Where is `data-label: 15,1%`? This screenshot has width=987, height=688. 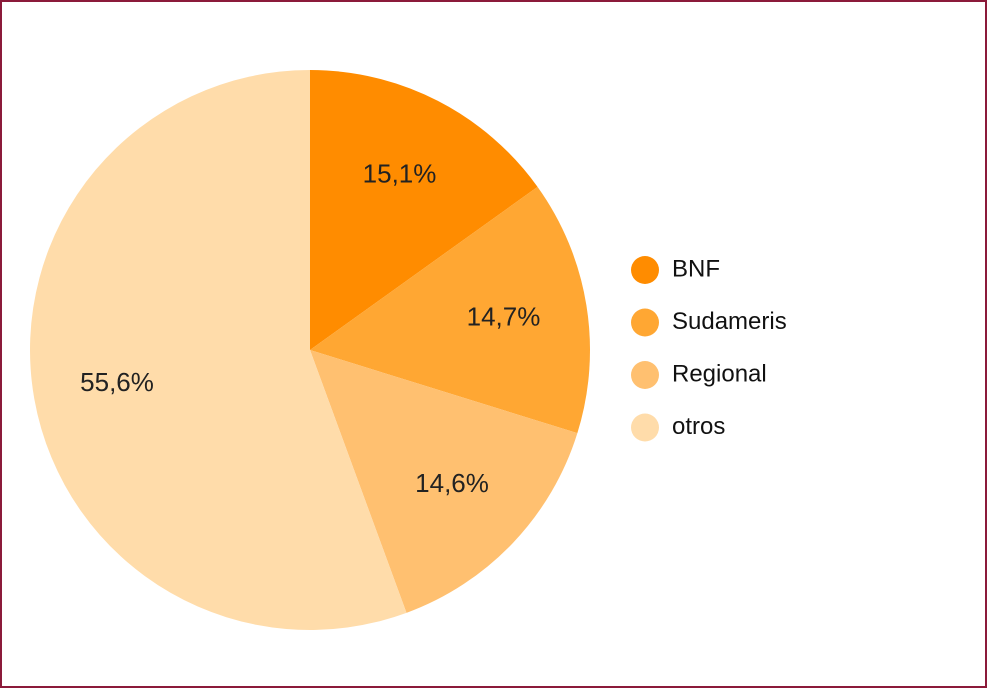
data-label: 15,1% is located at coordinates (400, 174).